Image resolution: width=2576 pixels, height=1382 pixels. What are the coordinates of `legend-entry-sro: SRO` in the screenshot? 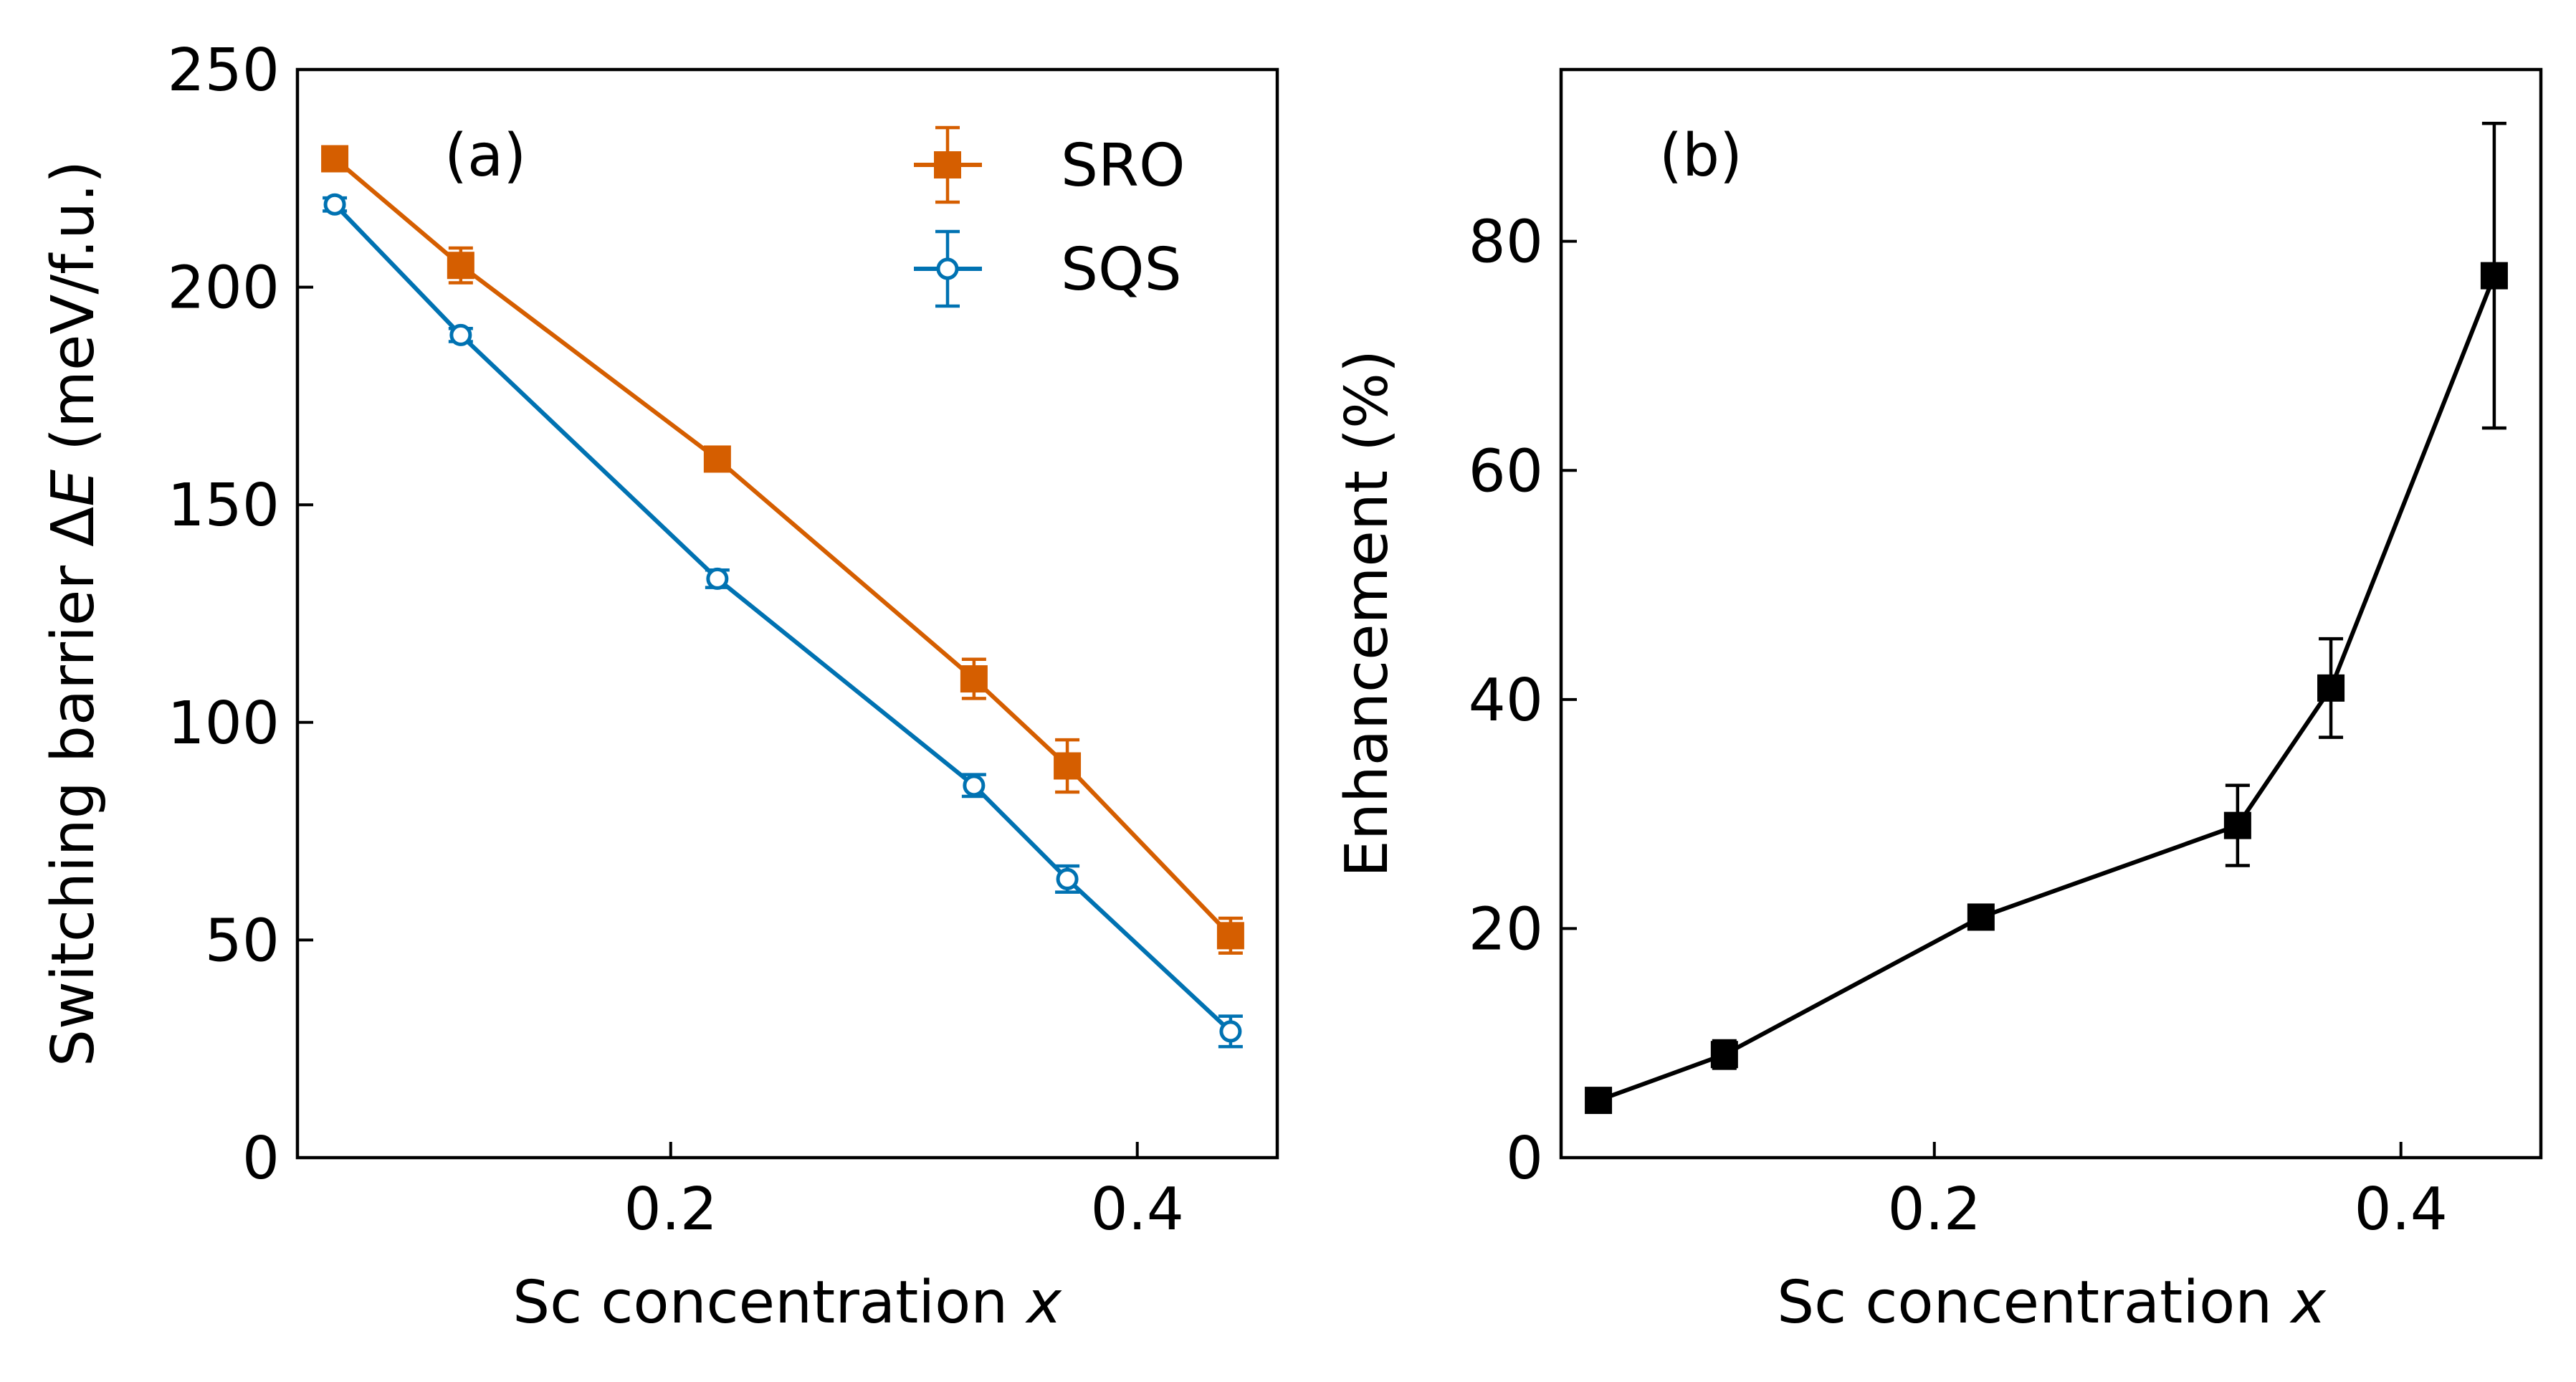 It's located at (1050, 164).